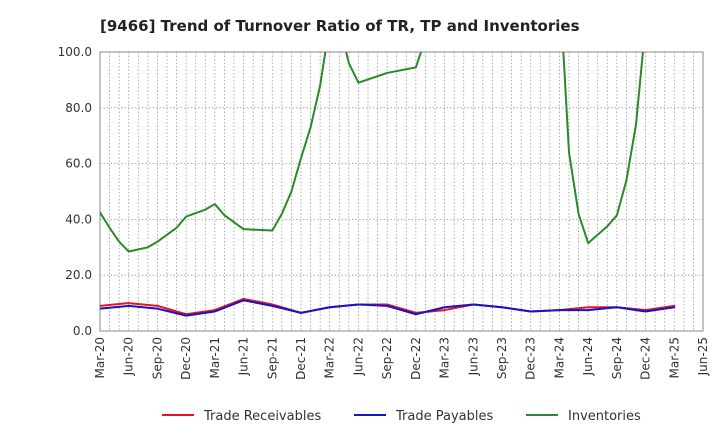  What do you see at coordinates (604, 416) in the screenshot?
I see `legend-label-inventories: Inventories` at bounding box center [604, 416].